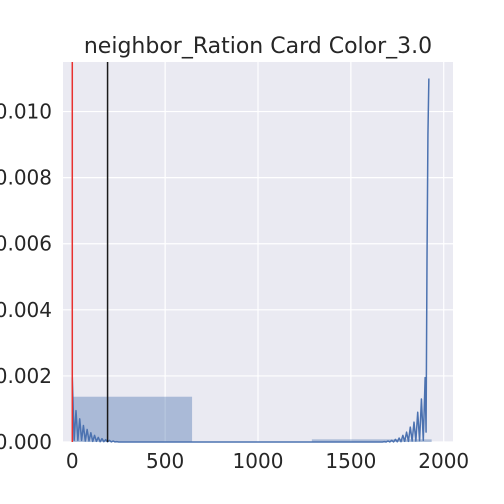 This screenshot has width=504, height=504. What do you see at coordinates (72, 461) in the screenshot?
I see `x-tick-label: 0` at bounding box center [72, 461].